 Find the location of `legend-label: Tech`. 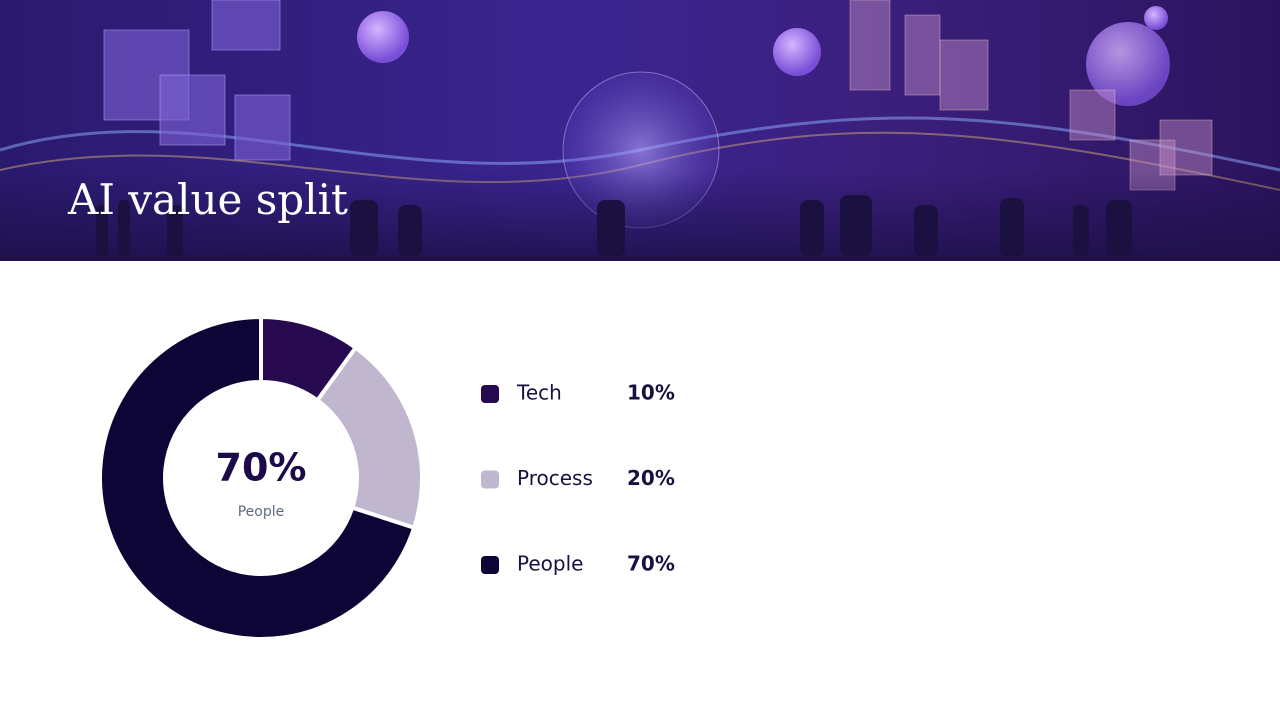

legend-label: Tech is located at coordinates (539, 393).